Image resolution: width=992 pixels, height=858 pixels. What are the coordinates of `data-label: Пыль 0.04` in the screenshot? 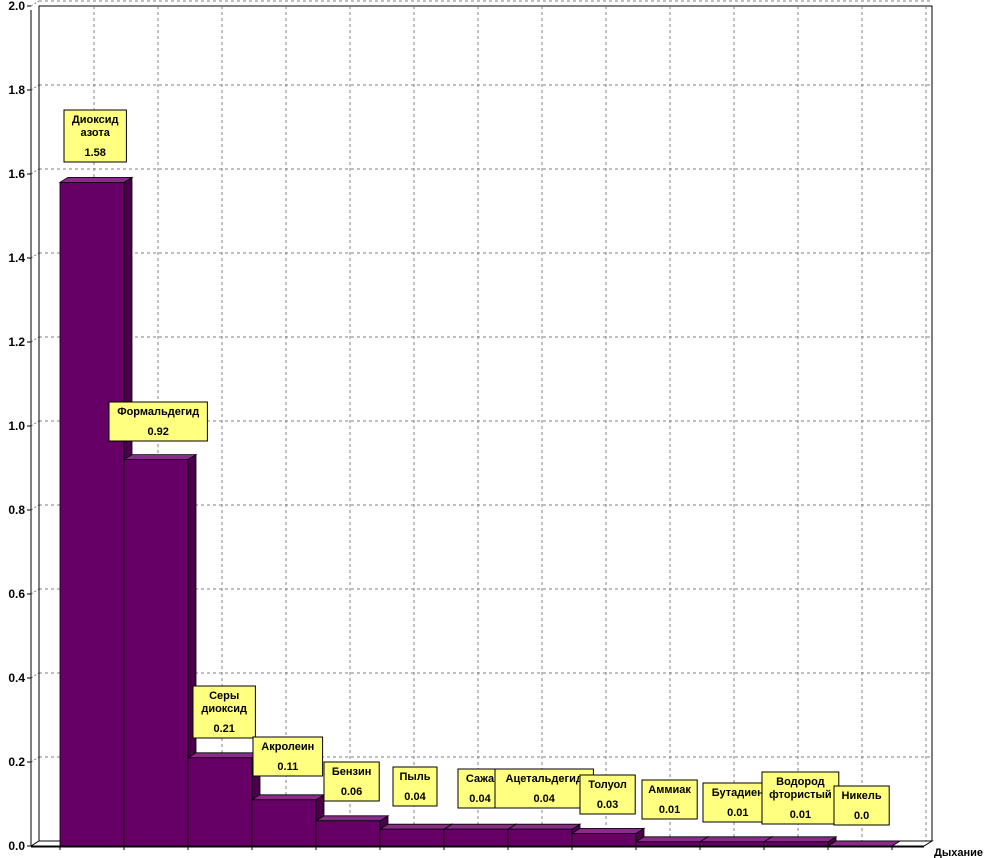 It's located at (415, 786).